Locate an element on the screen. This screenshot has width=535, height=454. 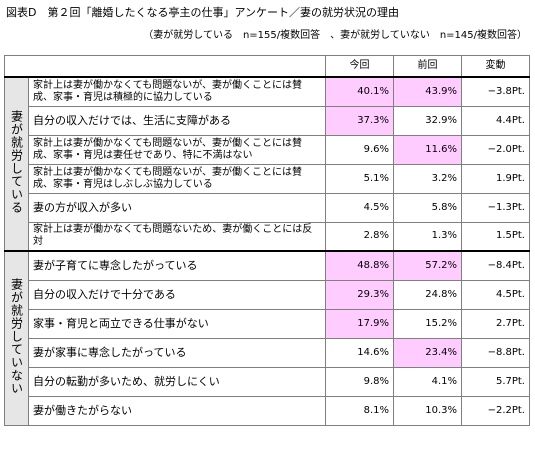
value-previous: 24.8% is located at coordinates (427, 294).